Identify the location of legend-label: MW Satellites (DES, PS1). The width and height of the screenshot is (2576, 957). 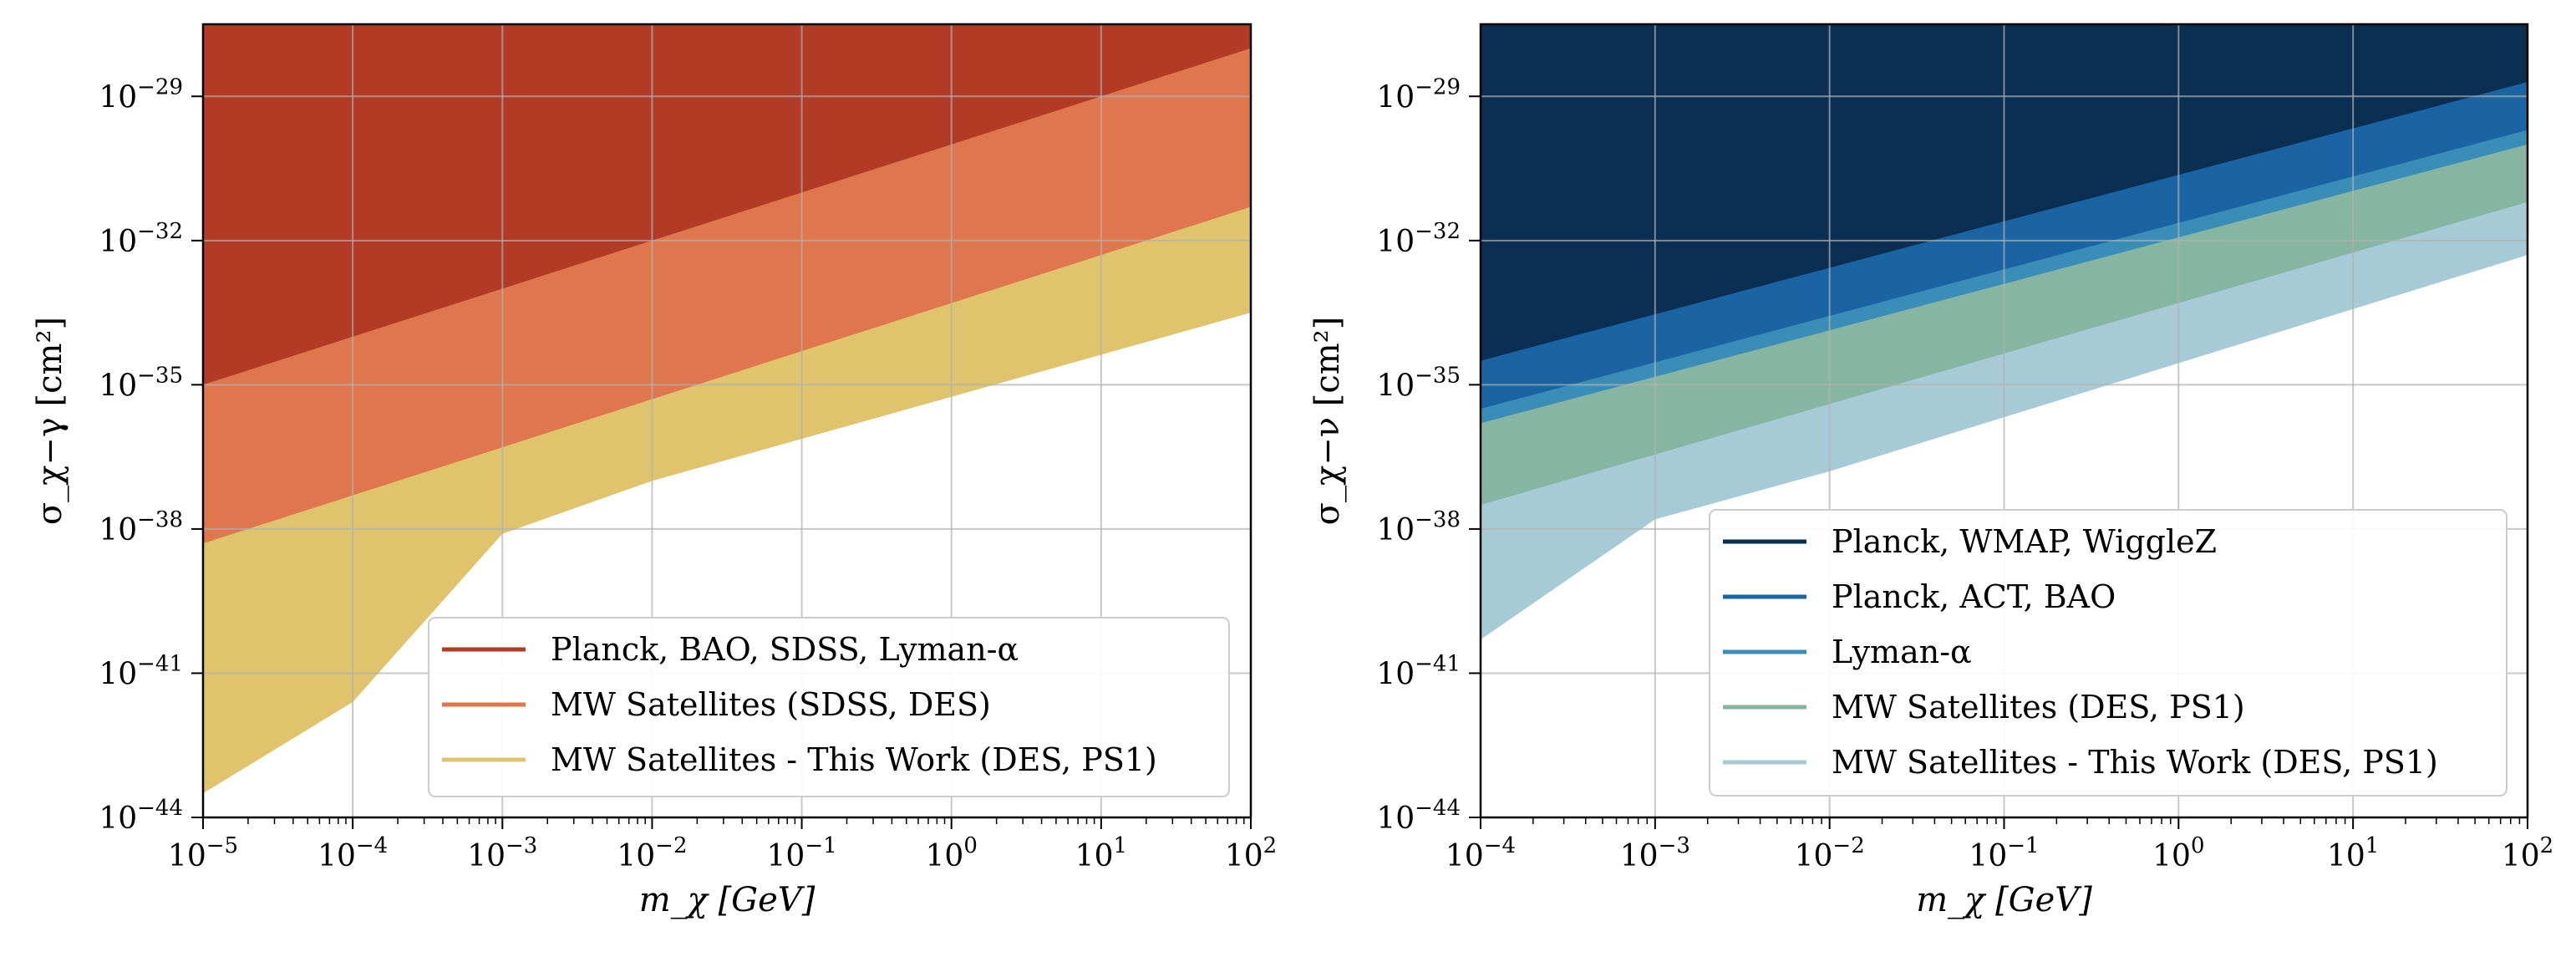
(2038, 707).